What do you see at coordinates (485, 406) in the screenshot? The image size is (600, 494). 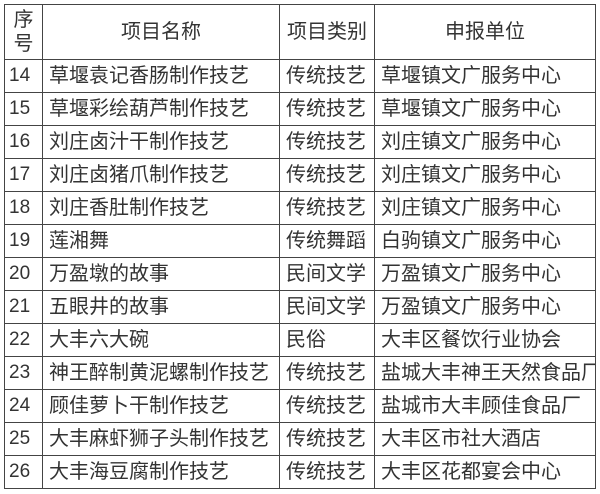 I see `cell-applicant: 盐城市大丰顾佳食品厂` at bounding box center [485, 406].